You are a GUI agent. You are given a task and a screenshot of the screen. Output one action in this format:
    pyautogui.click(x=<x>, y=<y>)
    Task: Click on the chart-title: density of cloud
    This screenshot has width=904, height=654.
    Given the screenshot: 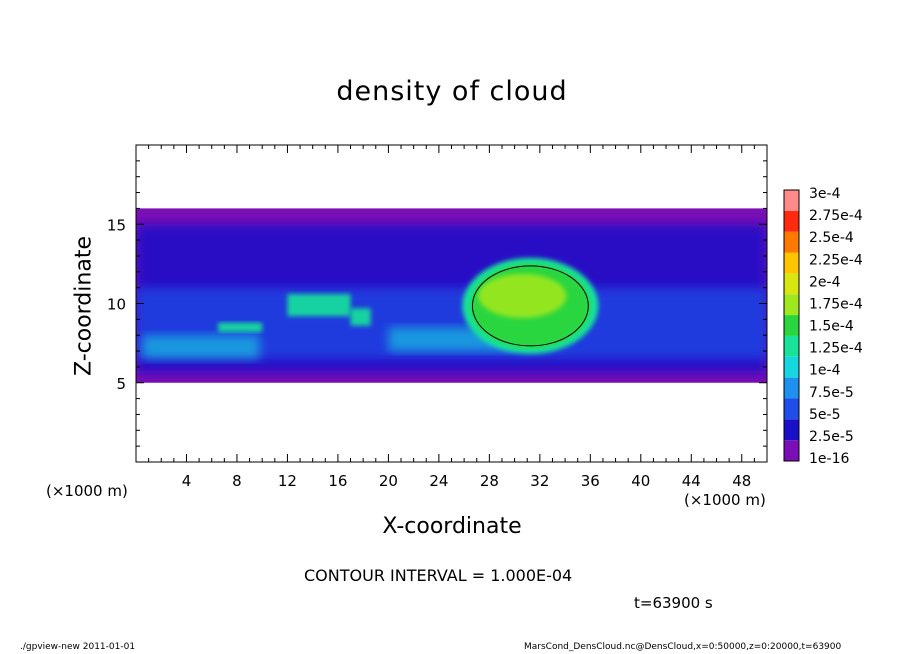 What is the action you would take?
    pyautogui.click(x=452, y=91)
    